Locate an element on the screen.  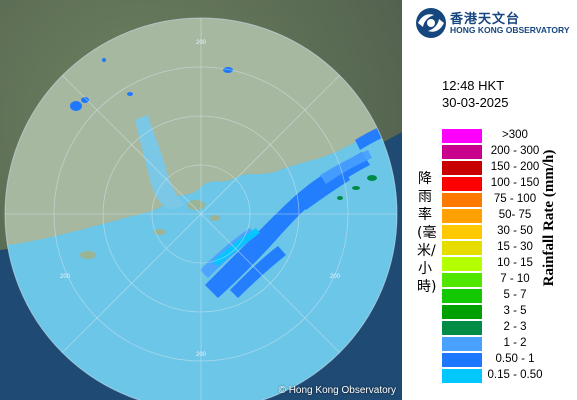
legend-label: 5 - 7 is located at coordinates (515, 295).